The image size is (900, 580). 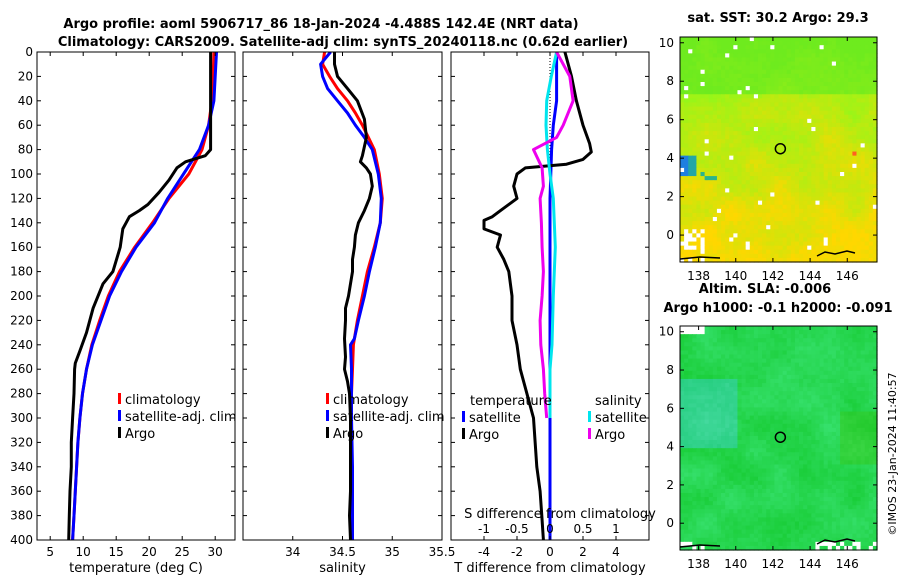 I want to click on x-tick-label: 35.5, so click(x=442, y=552).